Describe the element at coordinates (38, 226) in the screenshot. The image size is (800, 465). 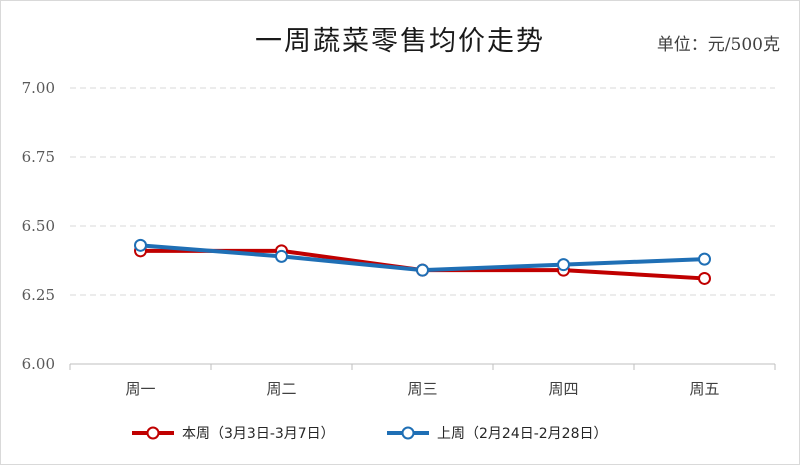
I see `y-tick-label: 6.50` at that location.